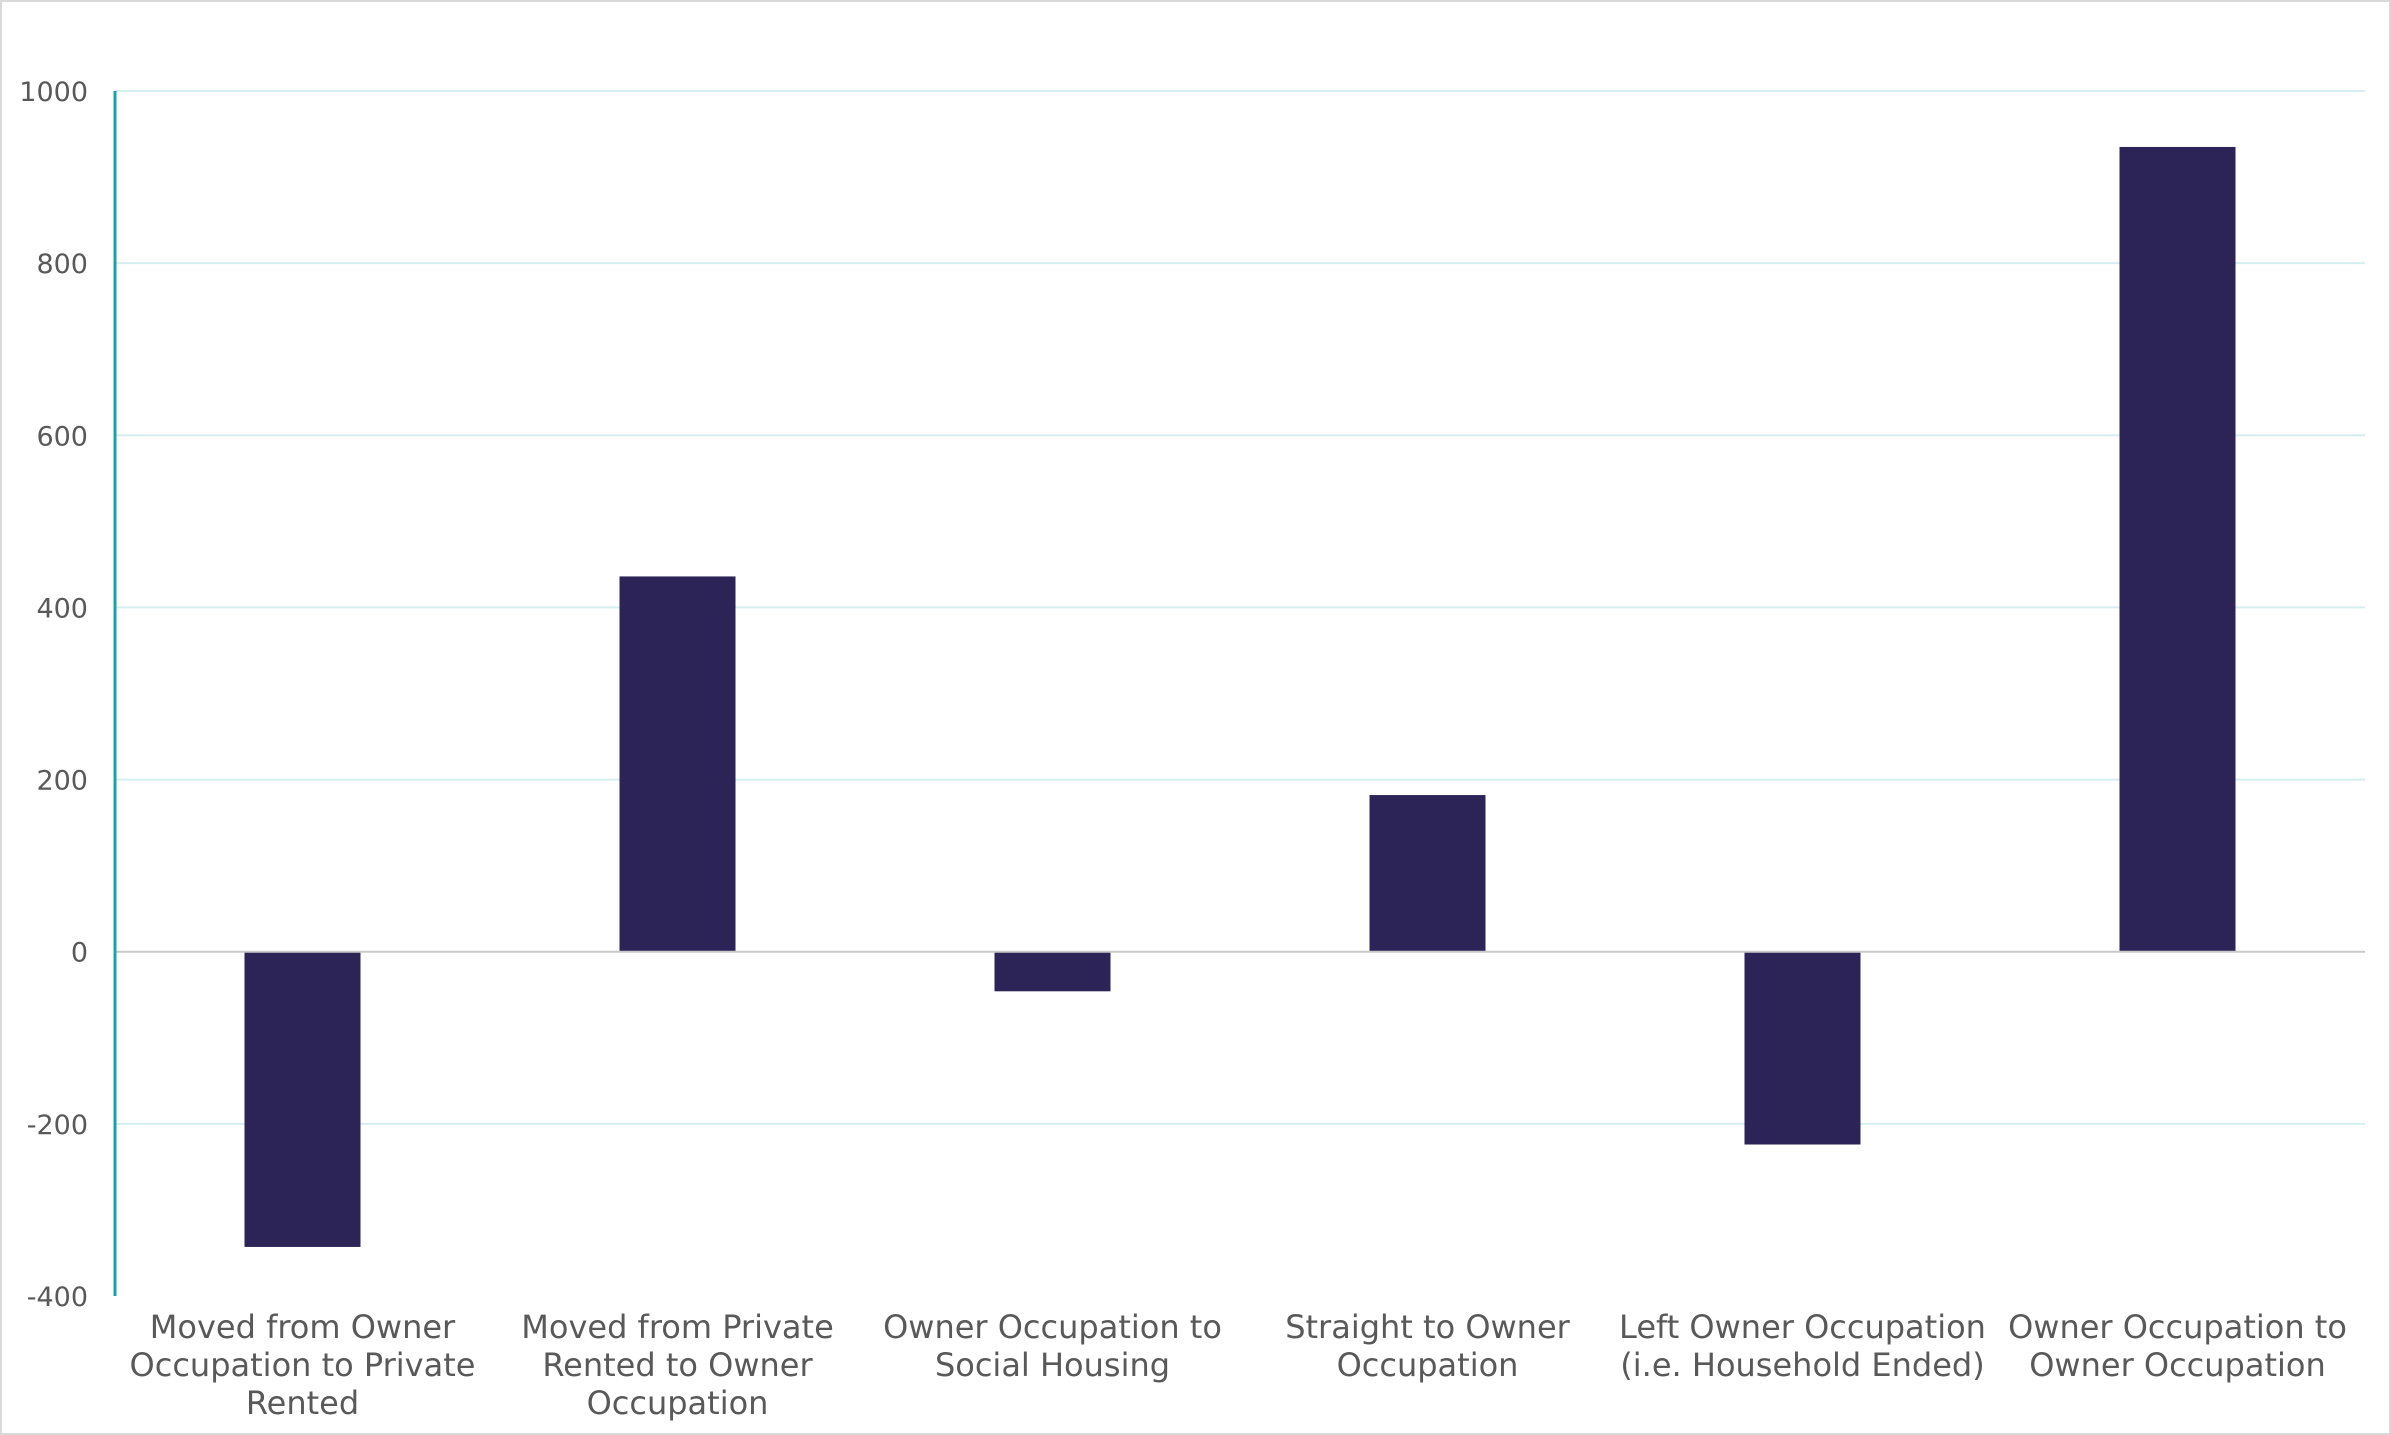  What do you see at coordinates (302, 1403) in the screenshot?
I see `x-tick-label-line: Rented` at bounding box center [302, 1403].